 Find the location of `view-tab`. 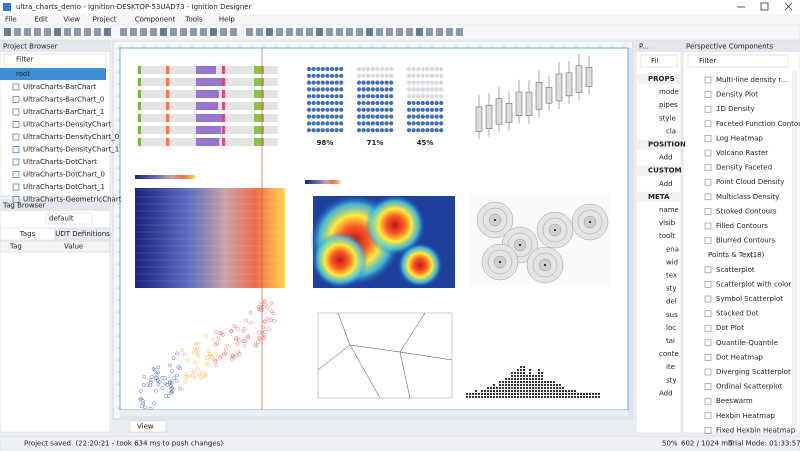

view-tab is located at coordinates (148, 426).